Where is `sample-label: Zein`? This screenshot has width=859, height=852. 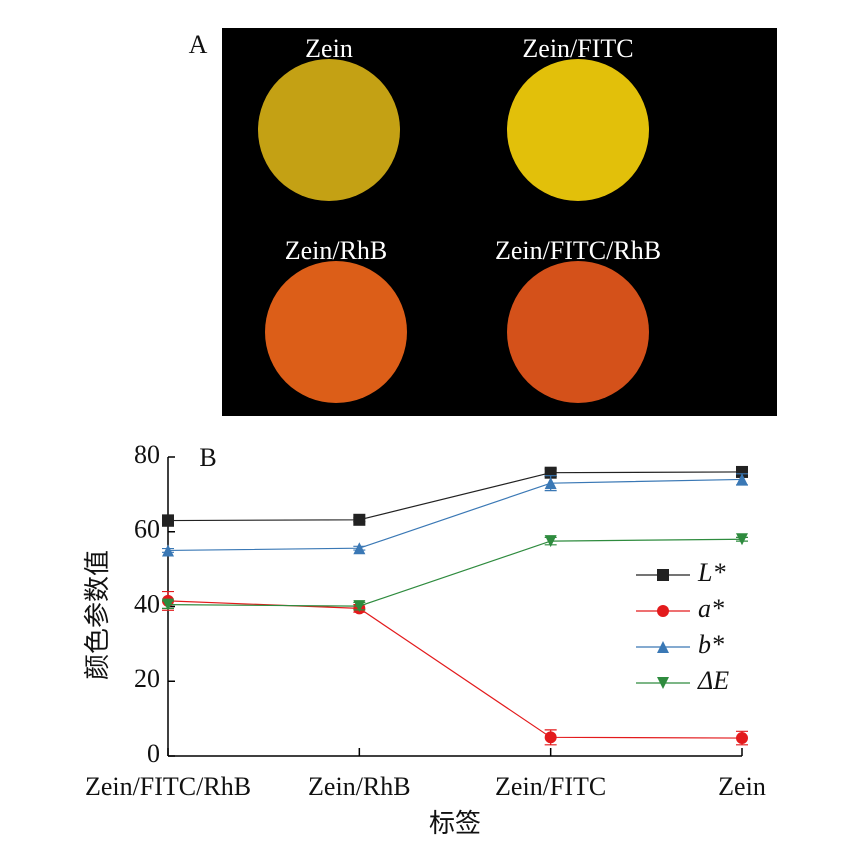 sample-label: Zein is located at coordinates (329, 48).